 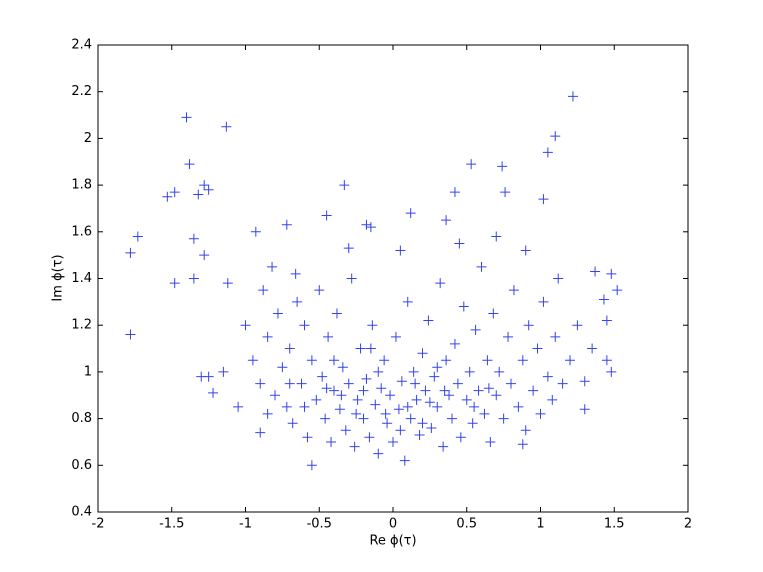 What do you see at coordinates (81, 278) in the screenshot?
I see `y-tick-label: 1.4` at bounding box center [81, 278].